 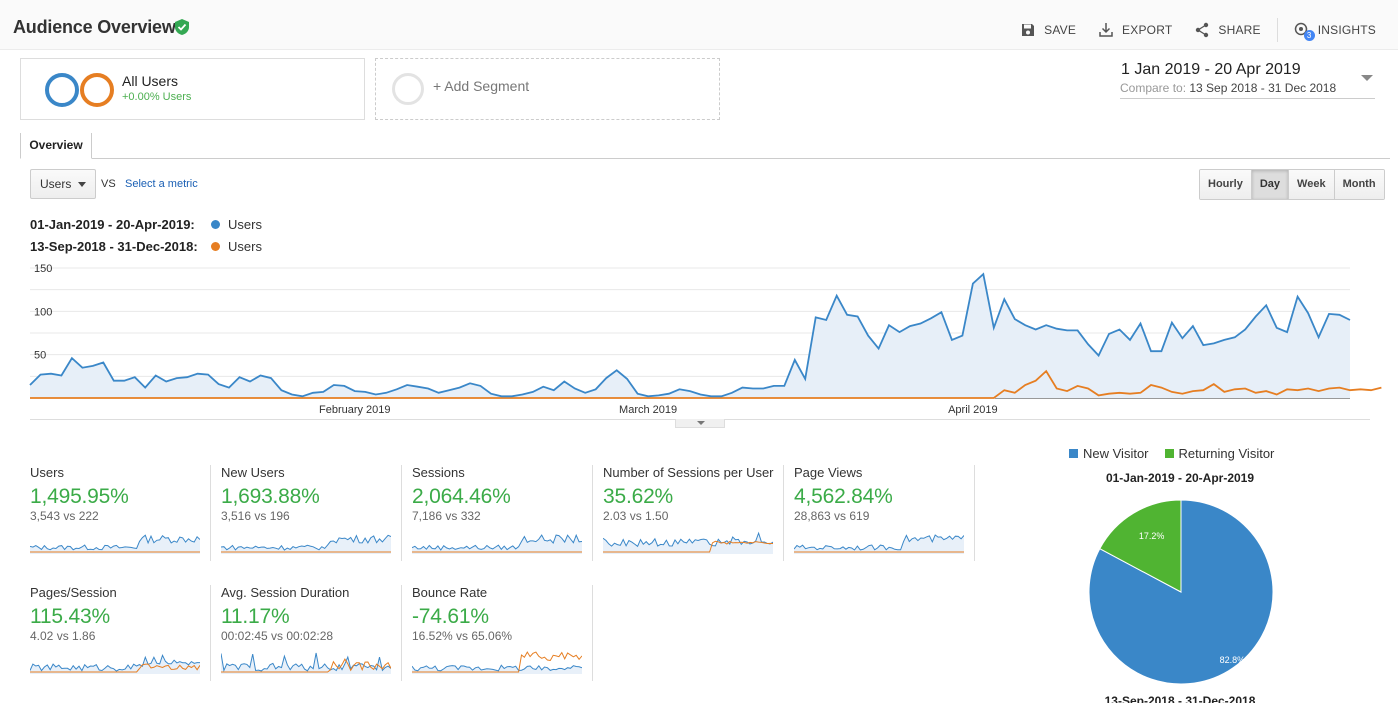 I want to click on granularity-week-button: Week, so click(x=1311, y=184).